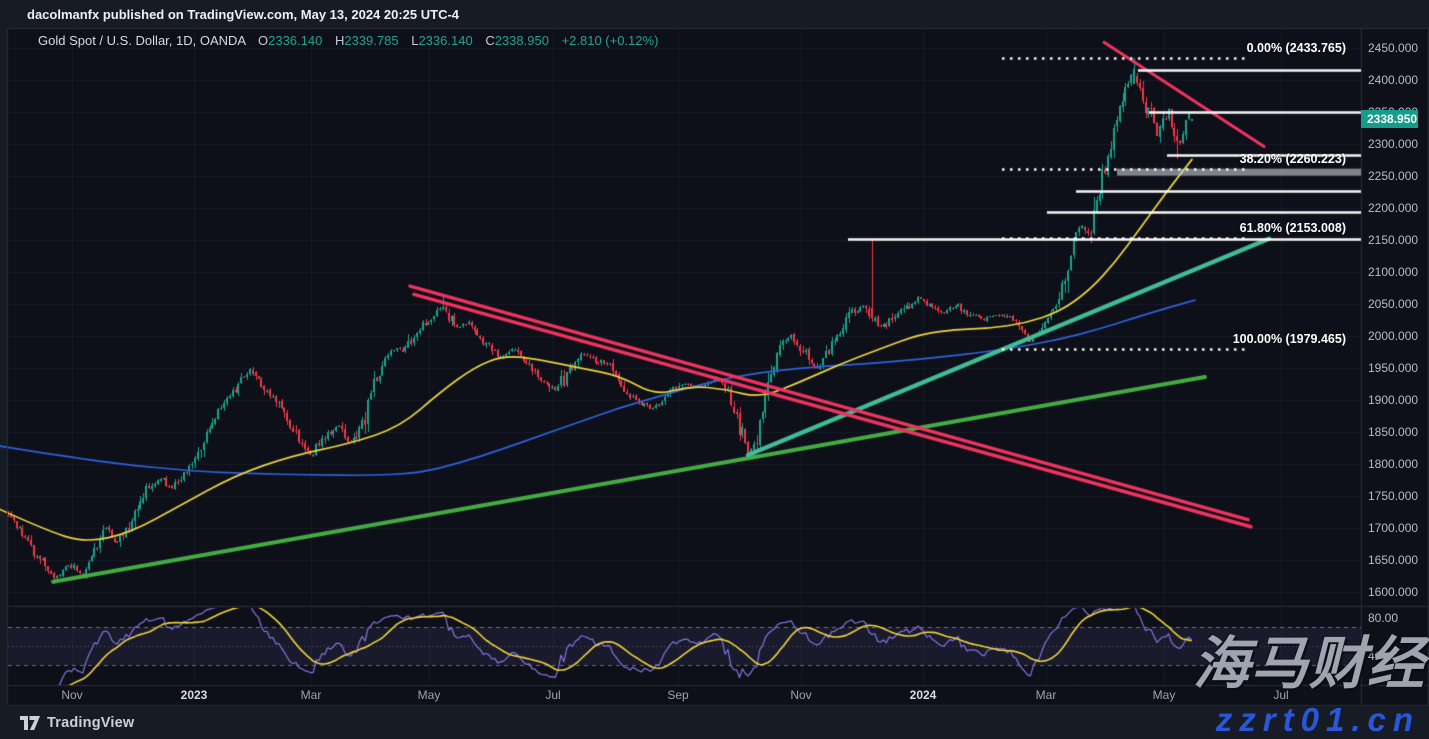 This screenshot has width=1429, height=739. What do you see at coordinates (1393, 560) in the screenshot?
I see `price-tick-label: 1650.000` at bounding box center [1393, 560].